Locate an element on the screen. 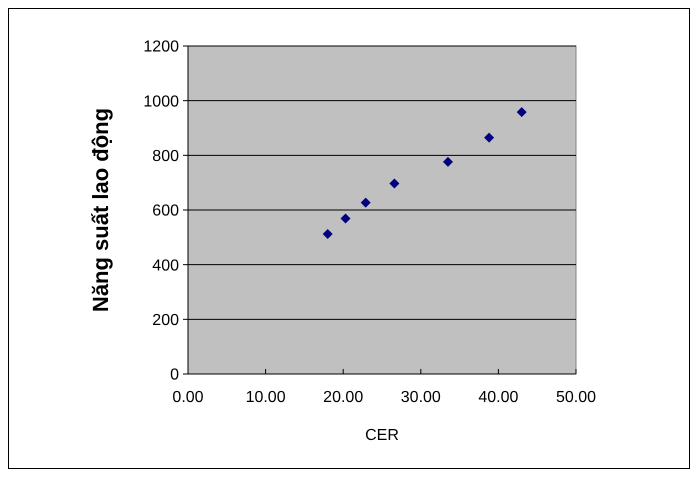 The width and height of the screenshot is (698, 477). x-axis-title: CER is located at coordinates (382, 435).